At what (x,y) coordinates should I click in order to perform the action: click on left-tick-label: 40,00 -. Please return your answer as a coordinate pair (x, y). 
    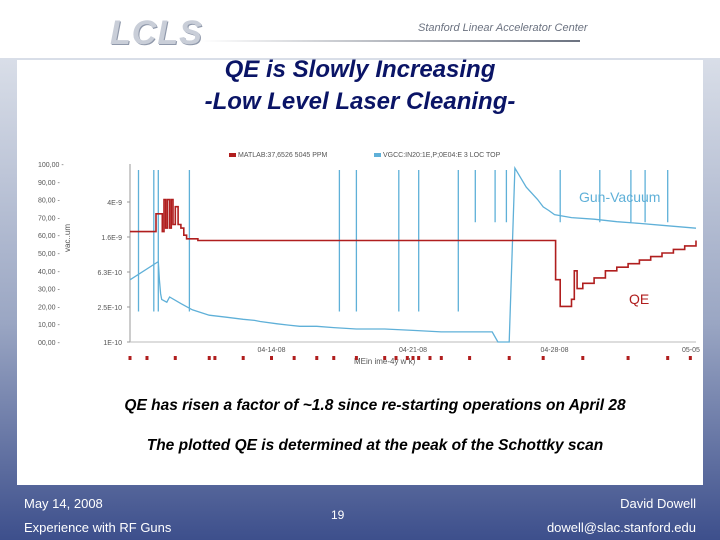
    Looking at the image, I should click on (49, 272).